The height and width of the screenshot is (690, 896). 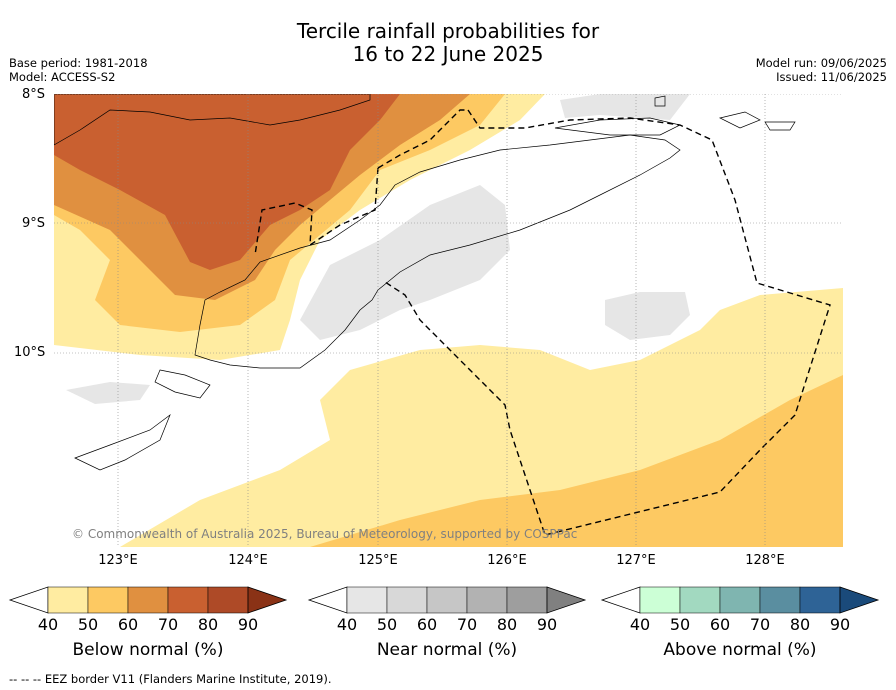 I want to click on below-50-region-south, so click(x=576, y=461).